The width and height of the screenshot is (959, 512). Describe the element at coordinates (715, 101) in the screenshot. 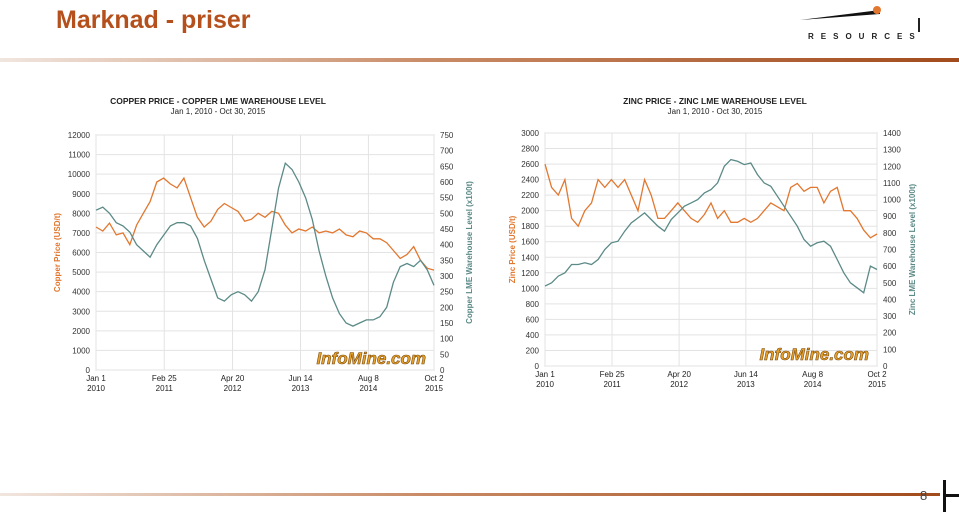

I see `chart-title: ZINC PRICE - ZINC LME WAREHOUSE LEVEL` at that location.